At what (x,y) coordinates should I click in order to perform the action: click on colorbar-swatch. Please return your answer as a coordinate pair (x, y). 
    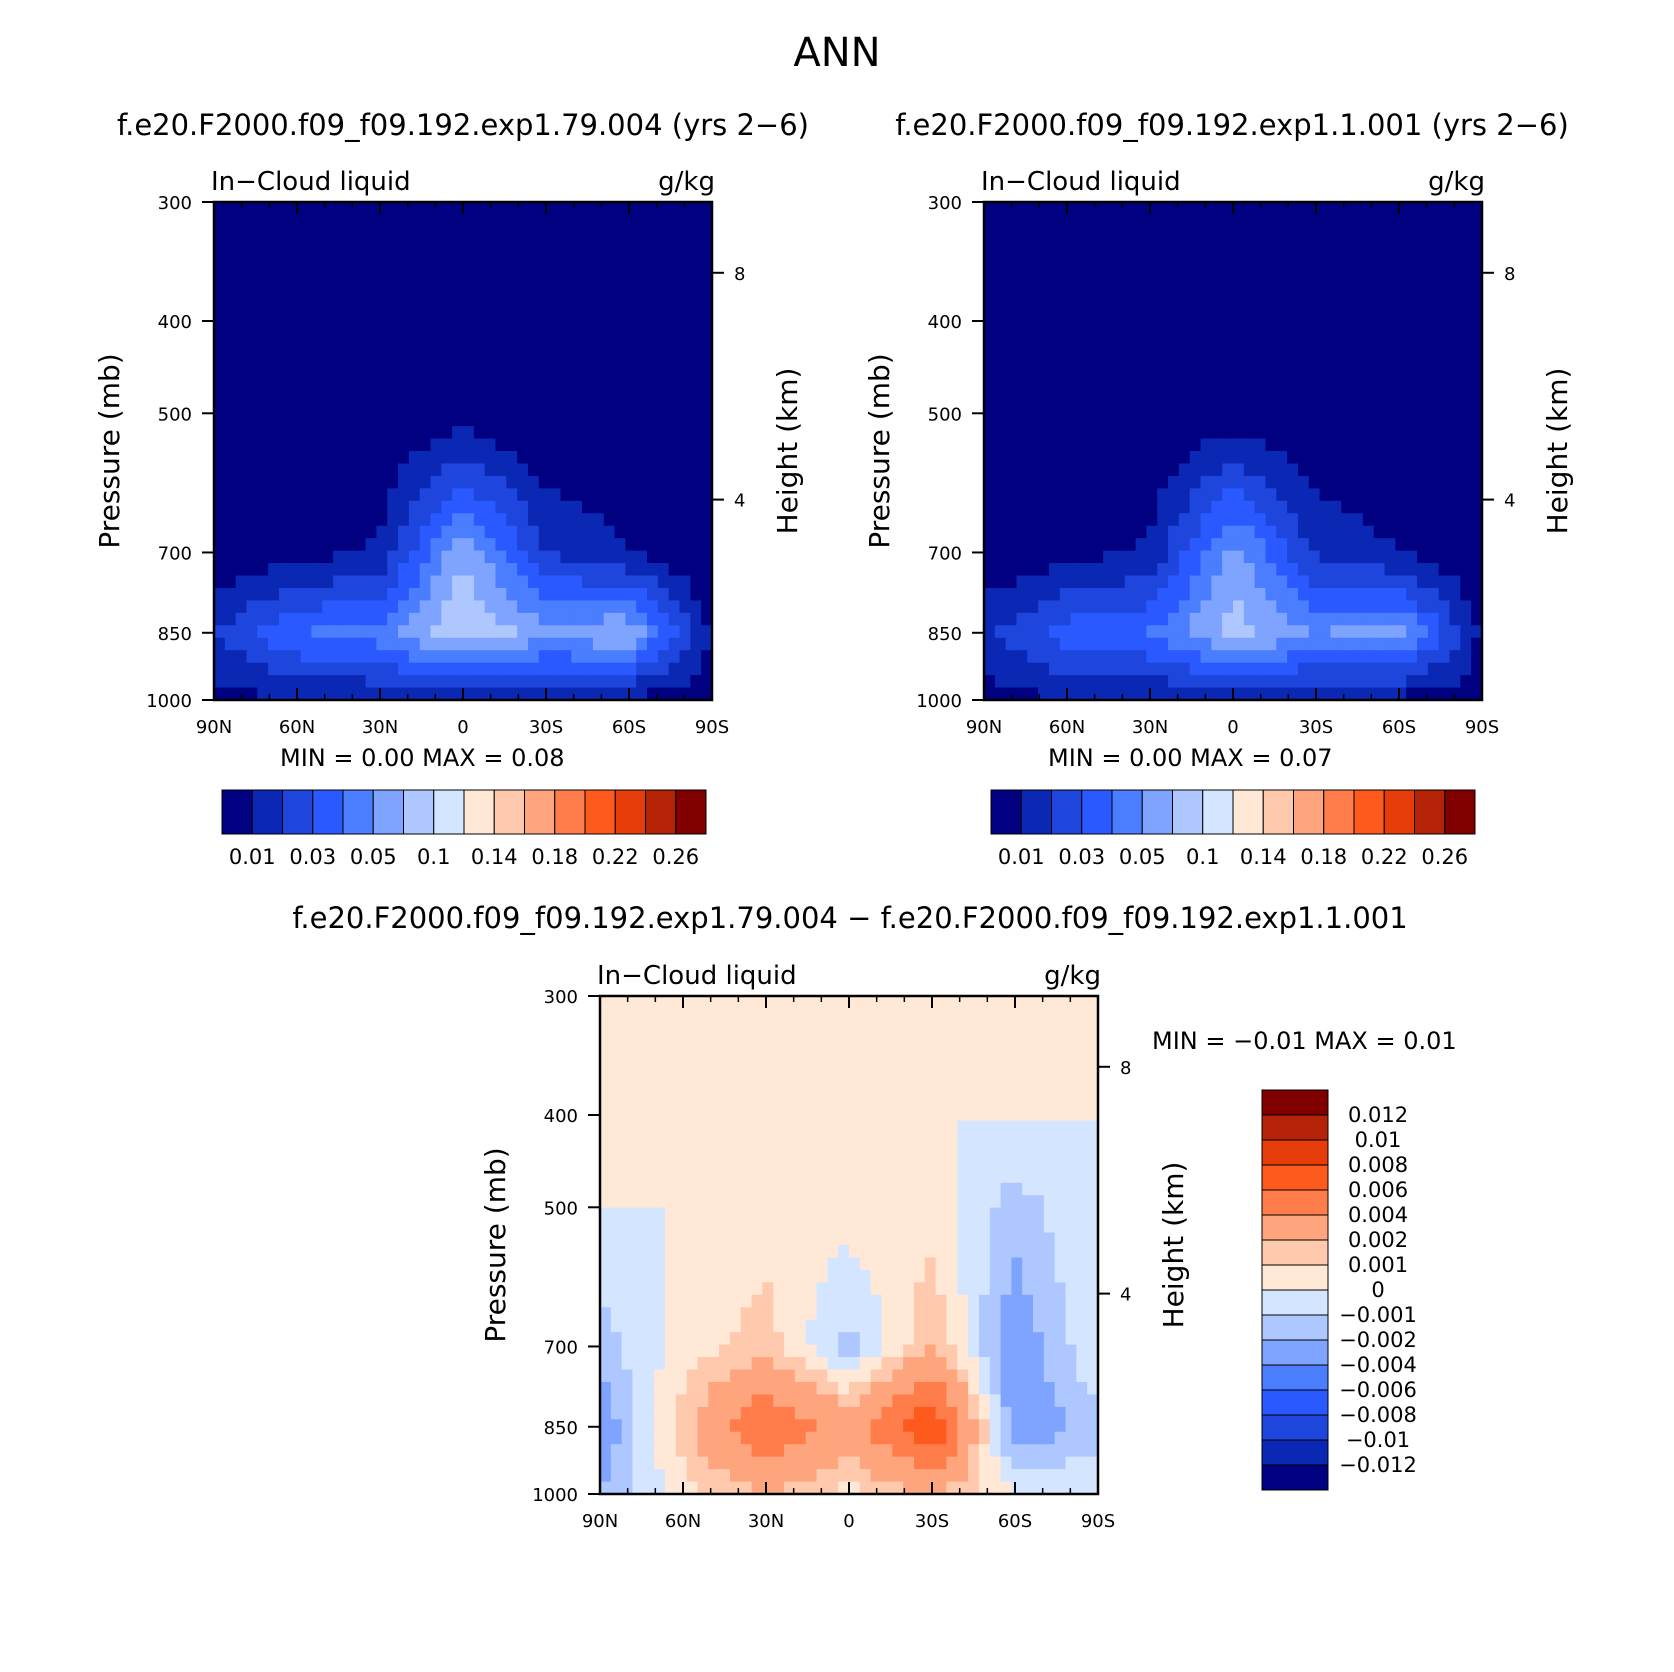
    Looking at the image, I should click on (1127, 812).